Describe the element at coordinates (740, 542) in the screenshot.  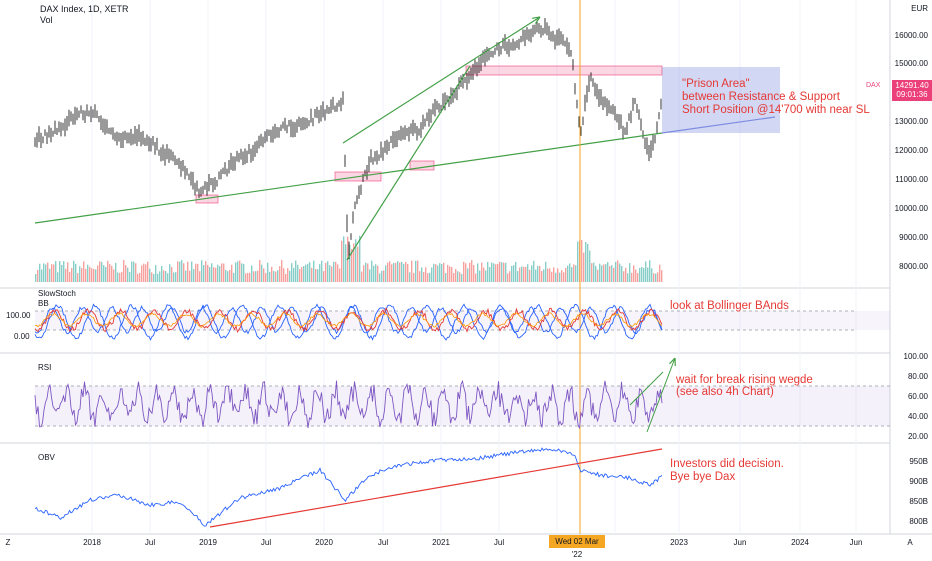
I see `time-label: Jun` at that location.